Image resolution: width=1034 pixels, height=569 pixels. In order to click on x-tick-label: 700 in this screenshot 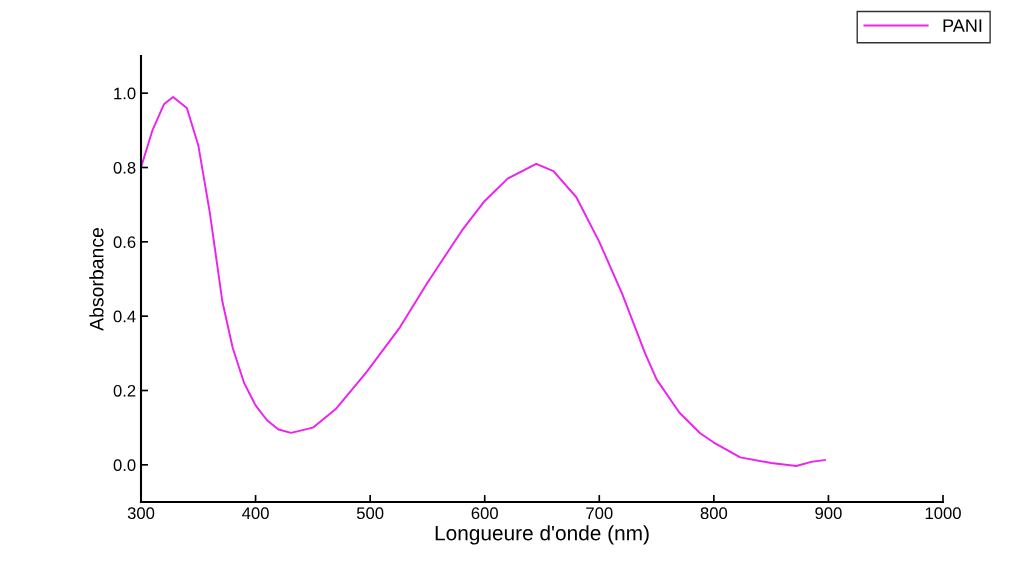, I will do `click(599, 513)`.